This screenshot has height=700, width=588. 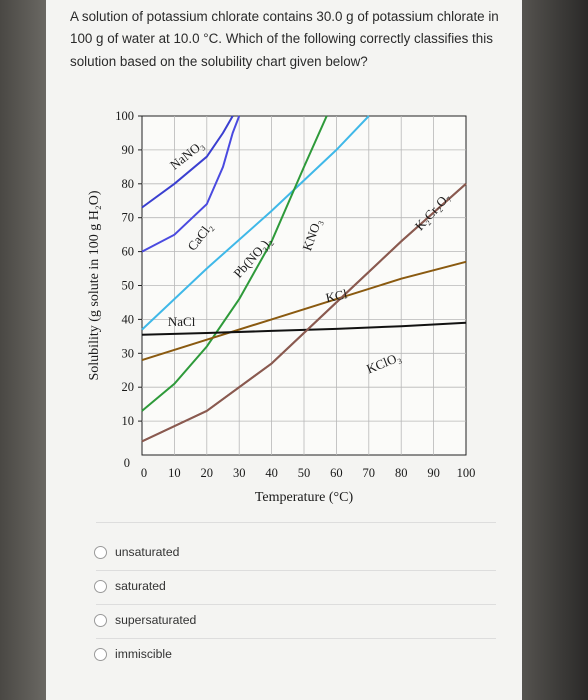 What do you see at coordinates (23, 350) in the screenshot?
I see `background-left` at bounding box center [23, 350].